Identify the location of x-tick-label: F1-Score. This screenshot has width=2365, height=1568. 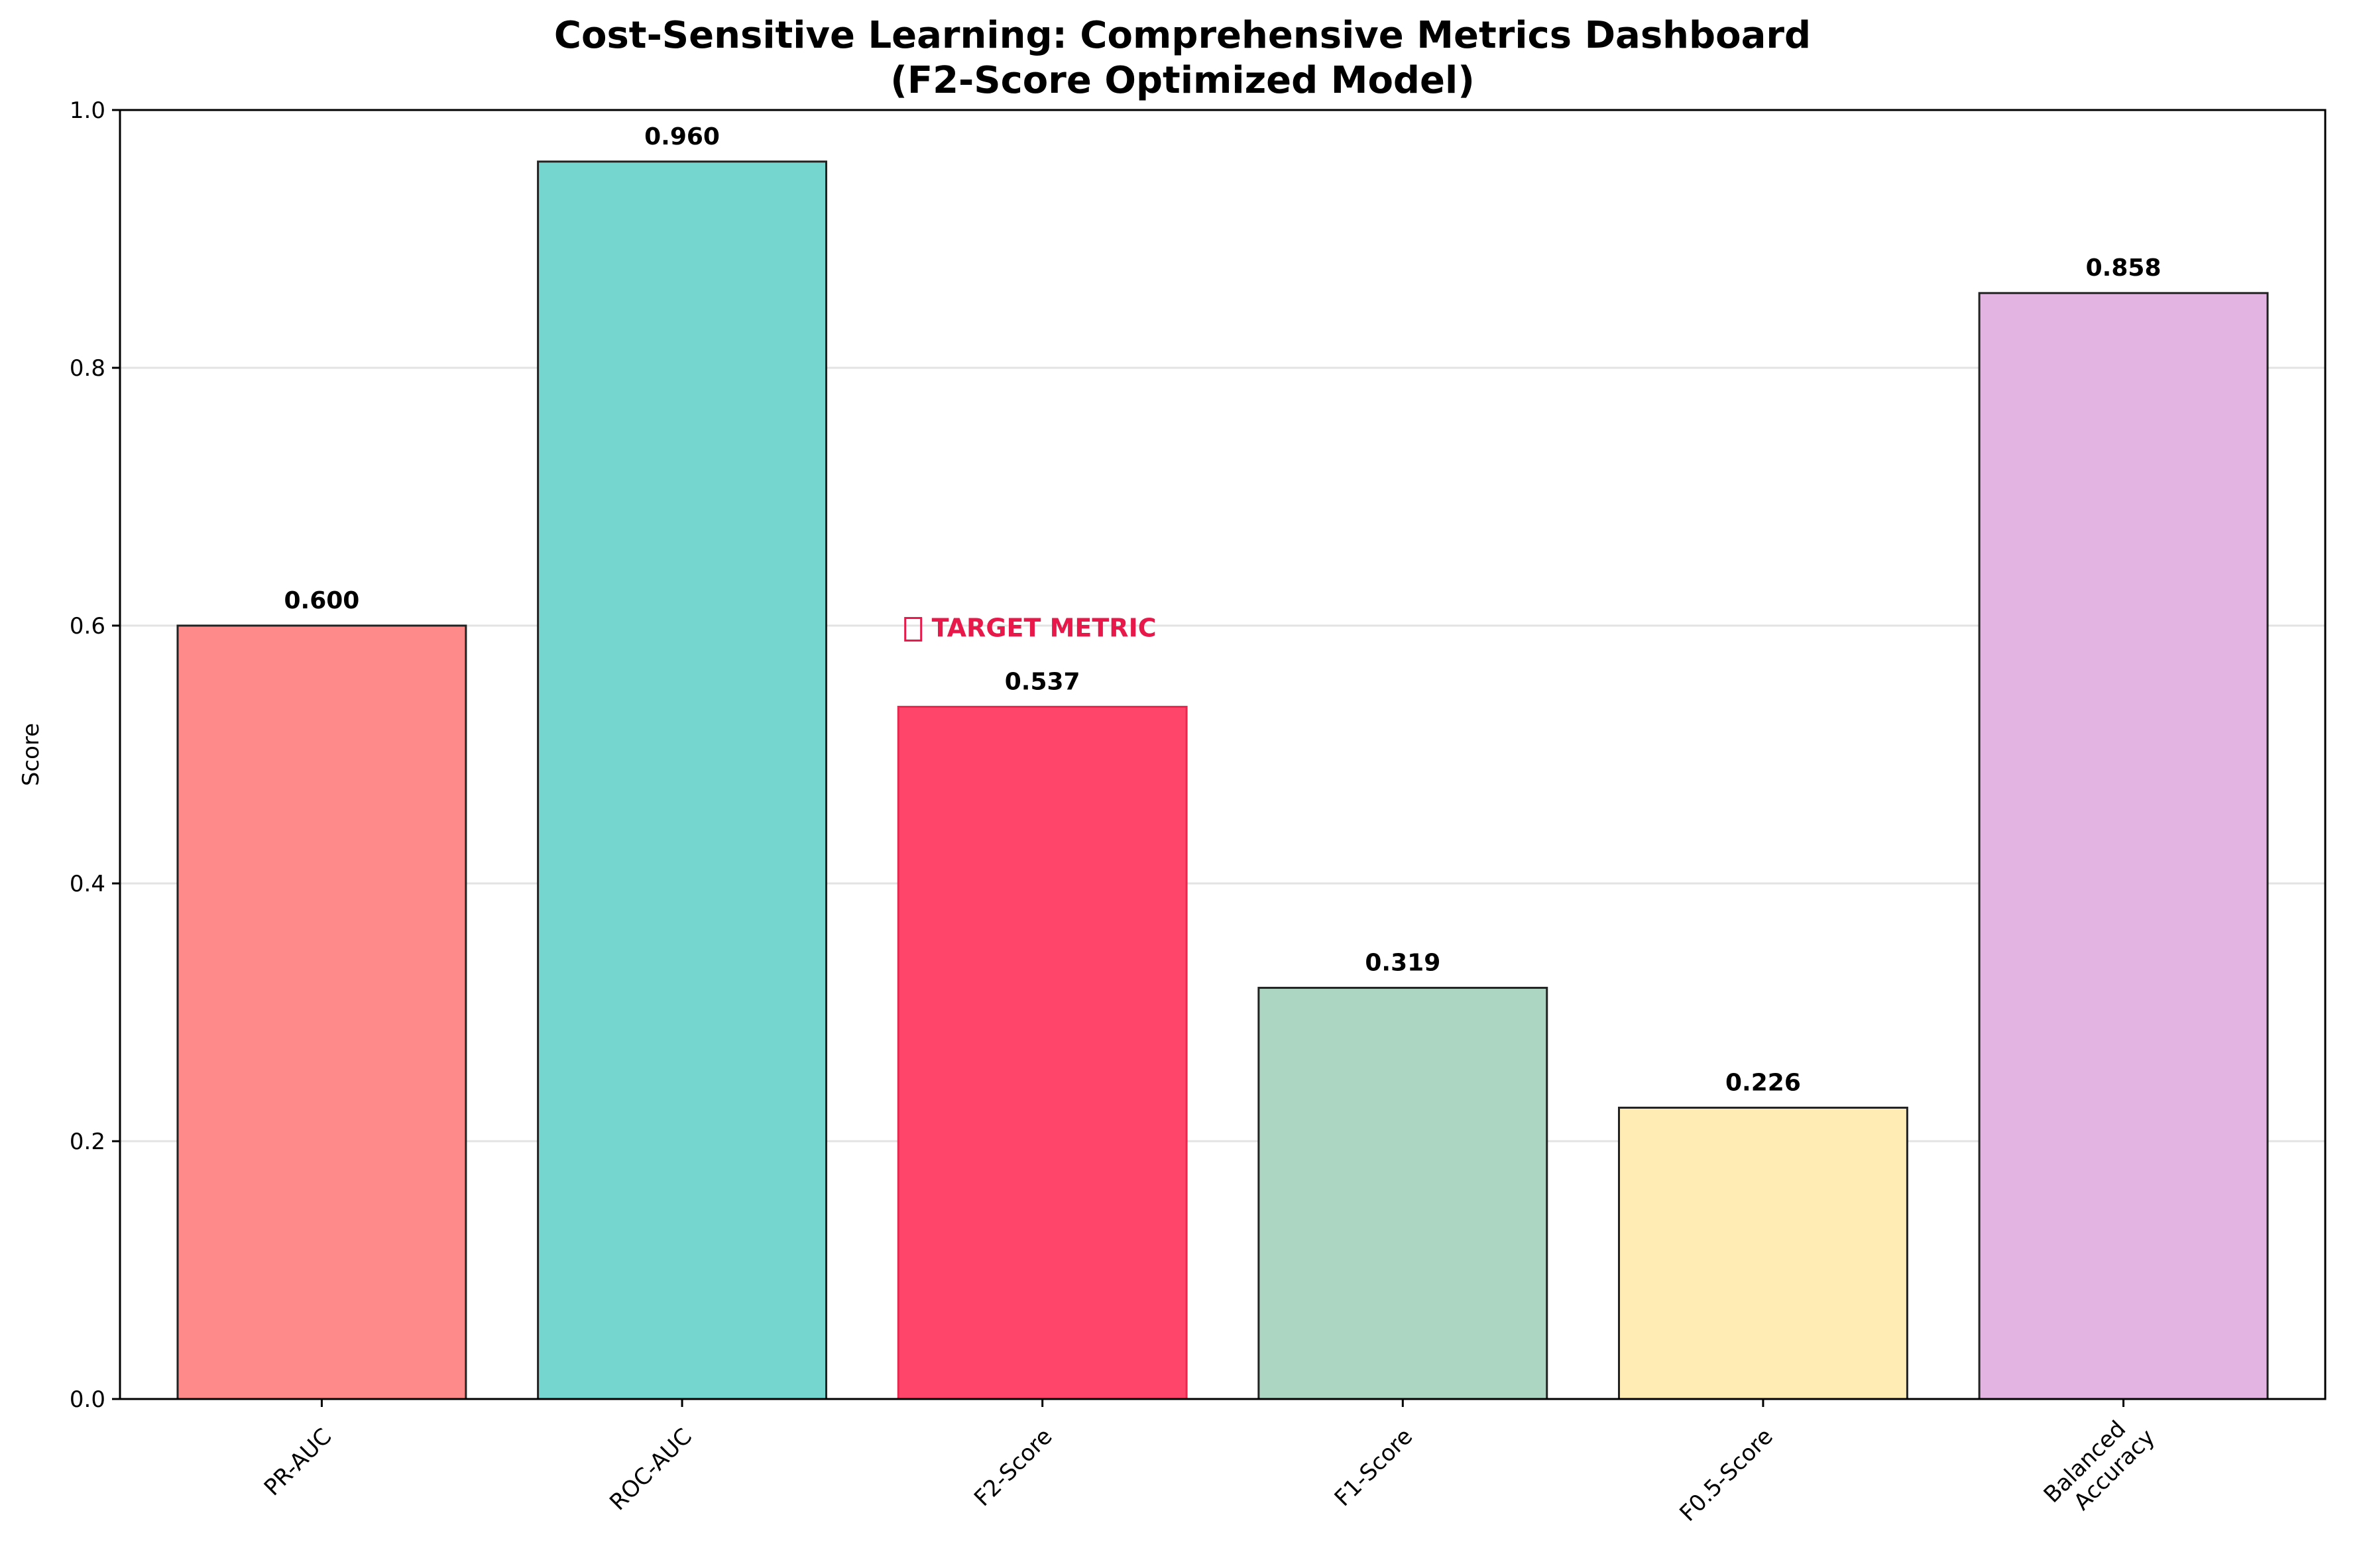
(1374, 1468).